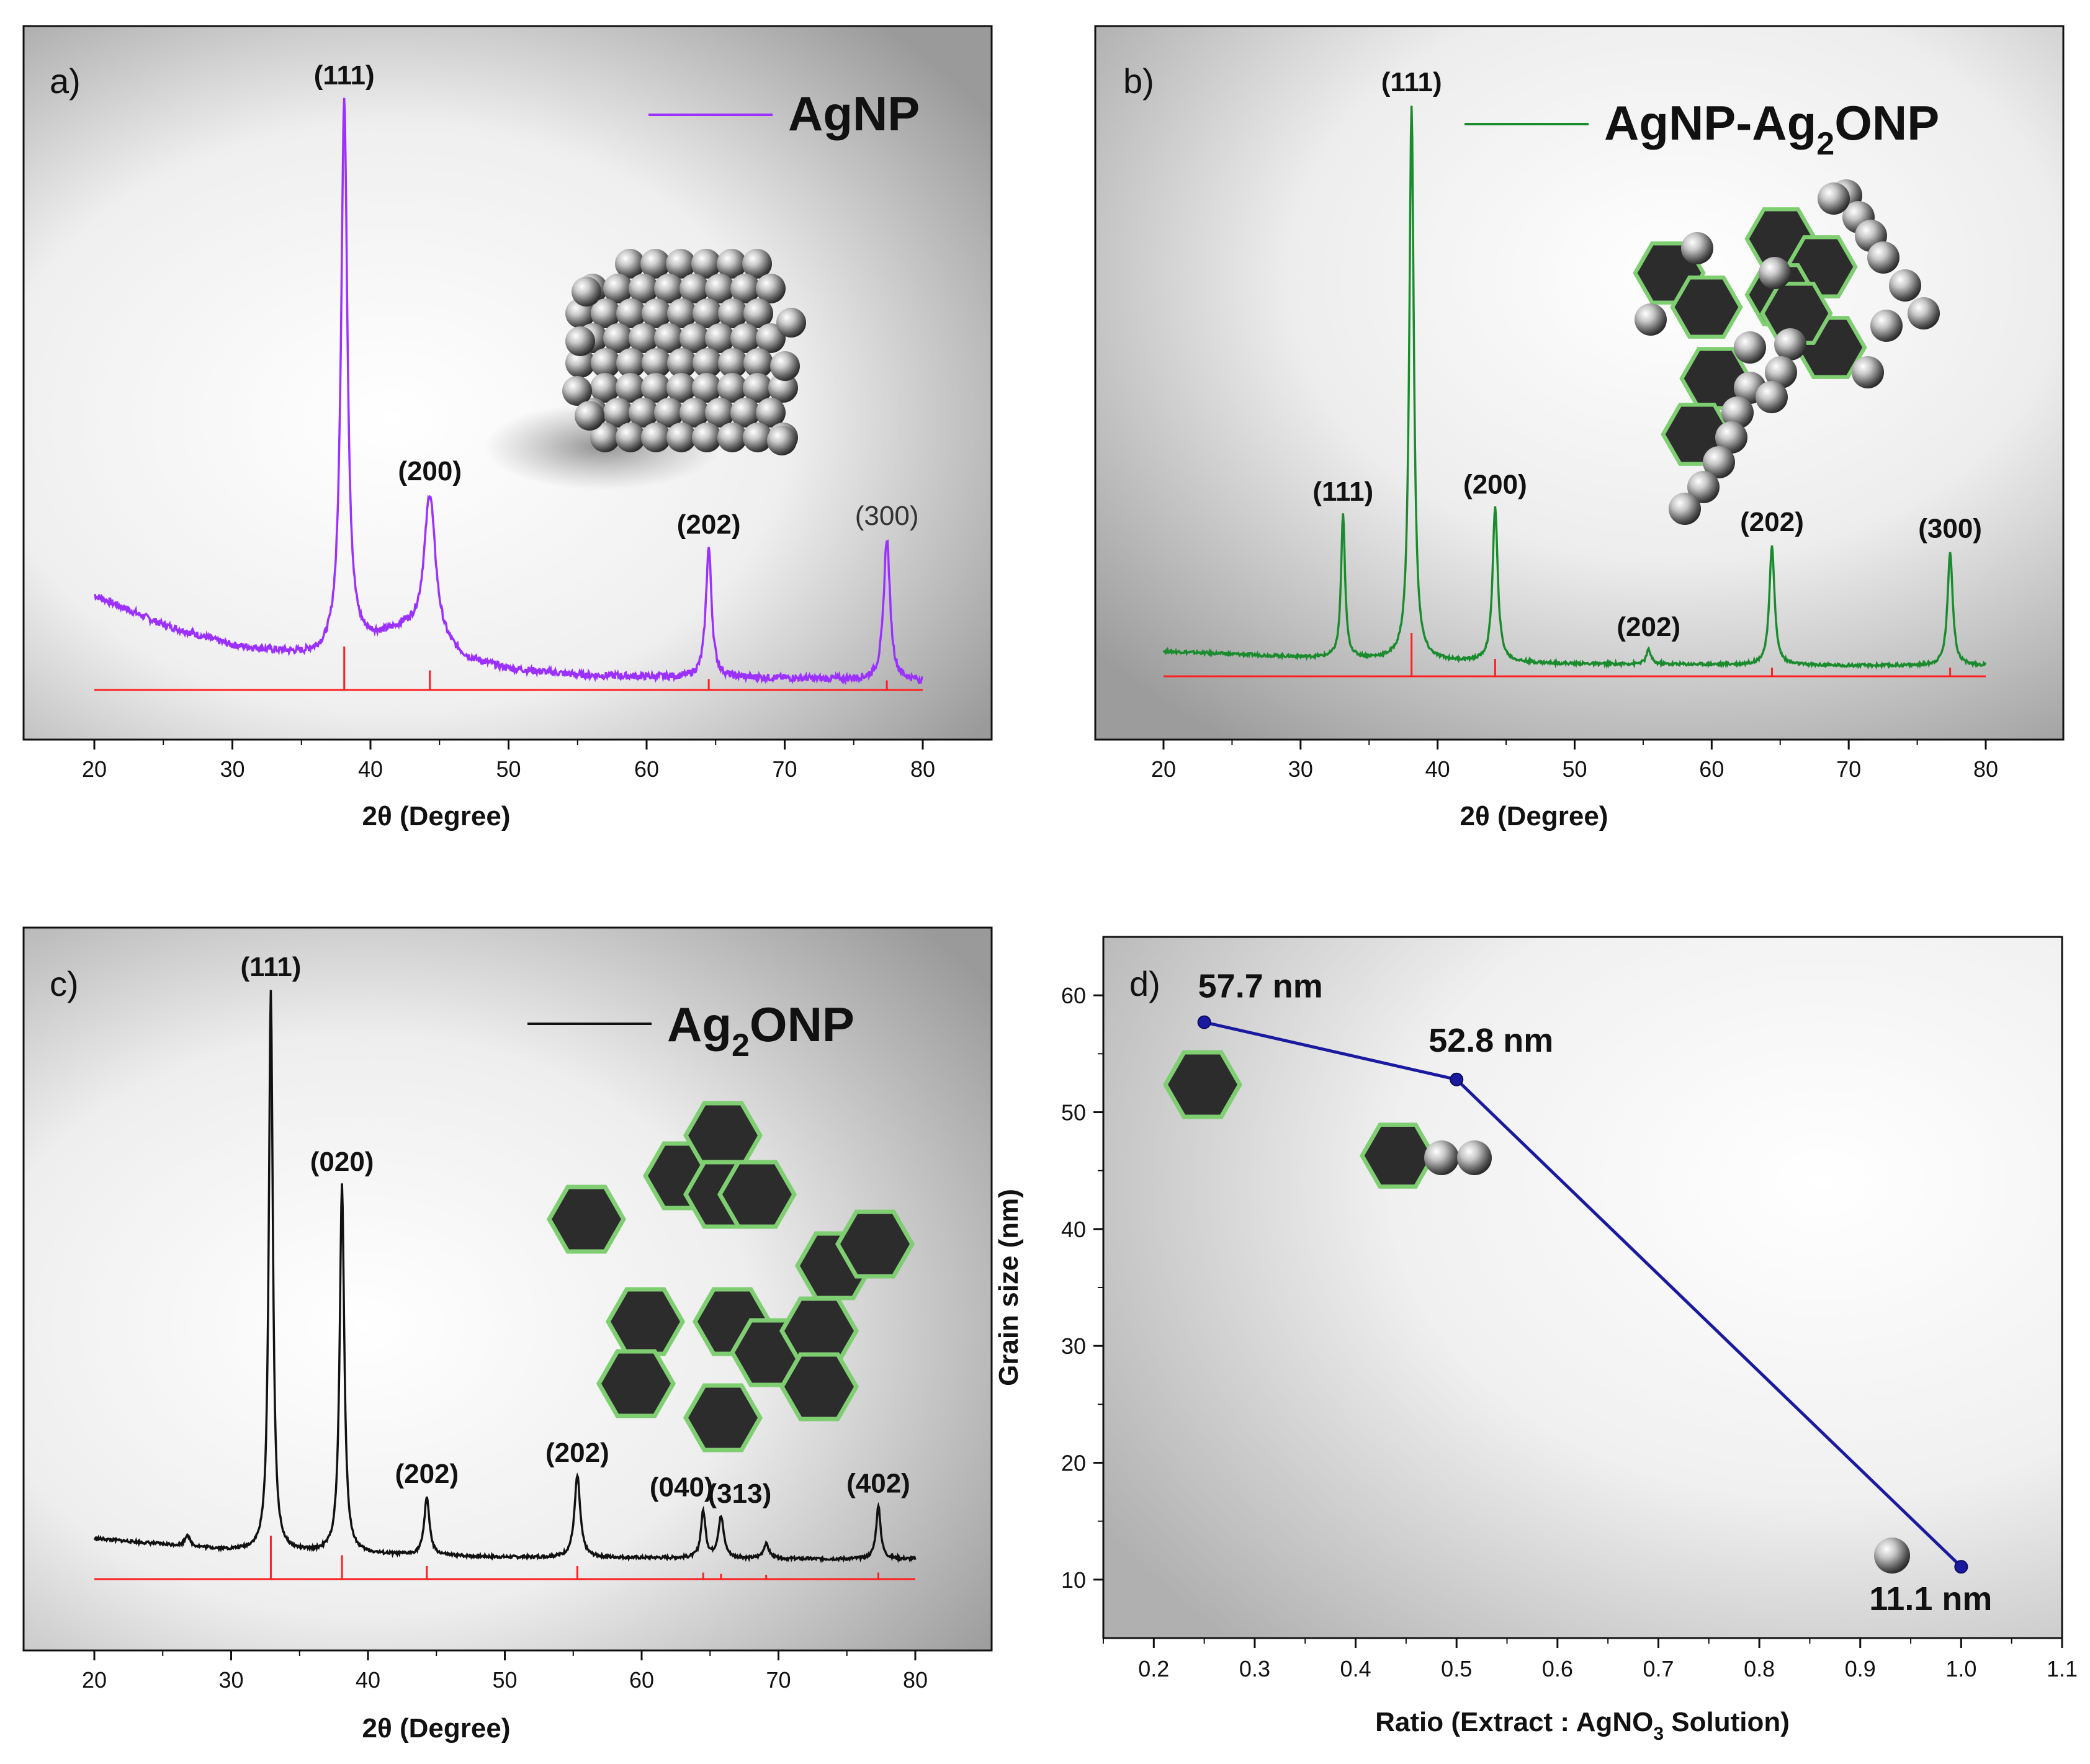 This screenshot has height=1764, width=2090. What do you see at coordinates (854, 113) in the screenshot?
I see `panel-a-legend-text: AgNP` at bounding box center [854, 113].